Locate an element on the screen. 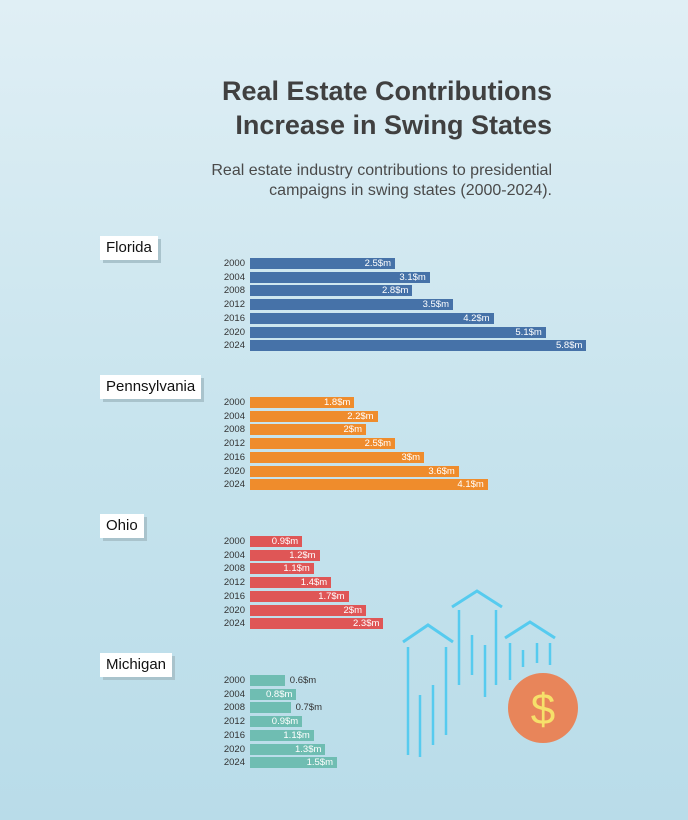 This screenshot has height=820, width=688. value-label: 5.1$m is located at coordinates (528, 332).